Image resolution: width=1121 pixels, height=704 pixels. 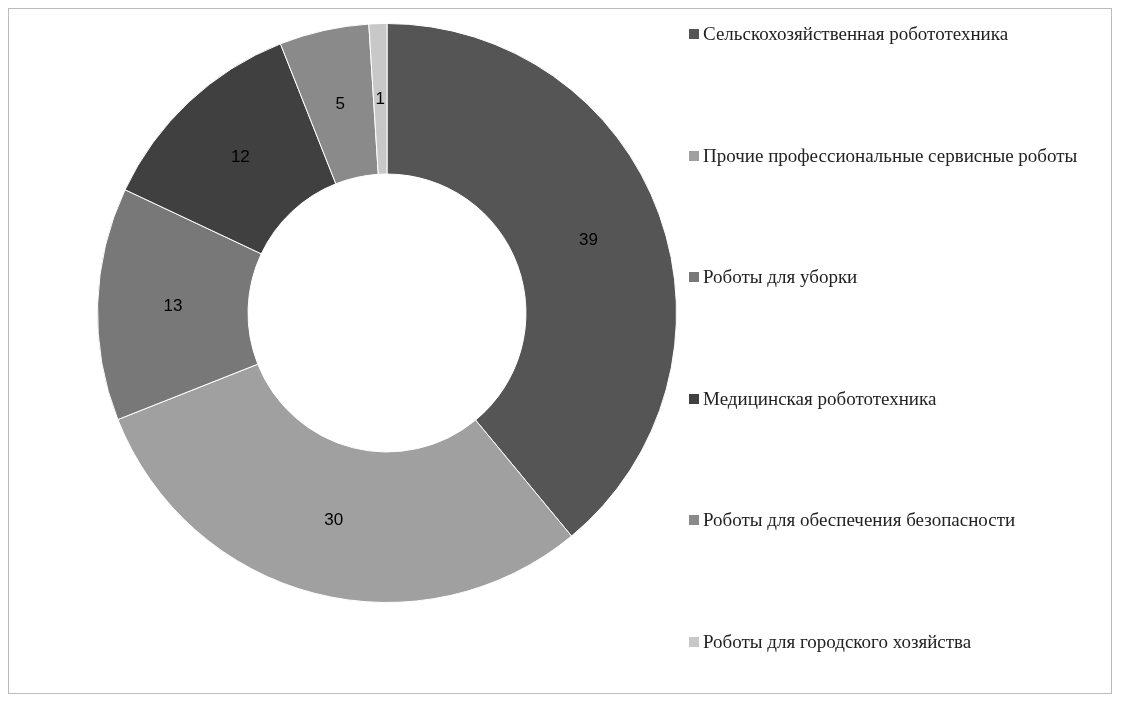 I want to click on data-label: 1, so click(x=380, y=98).